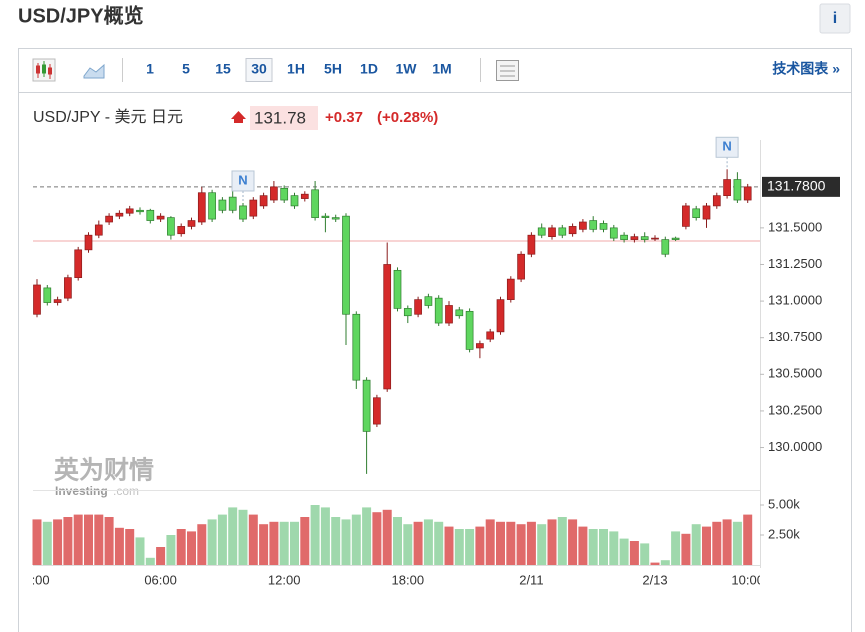 Image resolution: width=865 pixels, height=632 pixels. Describe the element at coordinates (223, 69) in the screenshot. I see `interval-button: 15` at that location.